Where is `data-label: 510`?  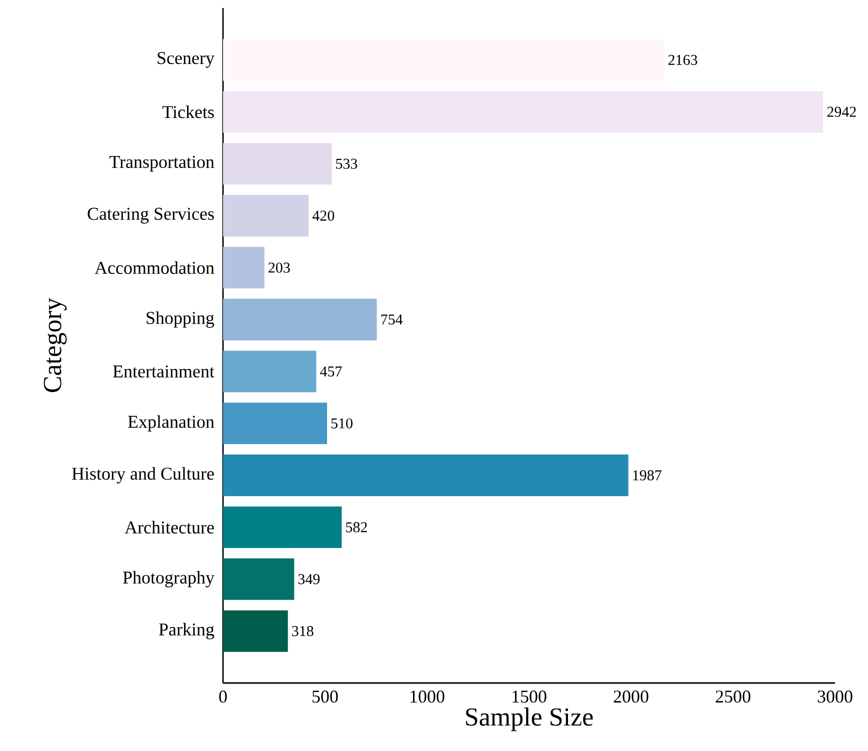 data-label: 510 is located at coordinates (341, 423).